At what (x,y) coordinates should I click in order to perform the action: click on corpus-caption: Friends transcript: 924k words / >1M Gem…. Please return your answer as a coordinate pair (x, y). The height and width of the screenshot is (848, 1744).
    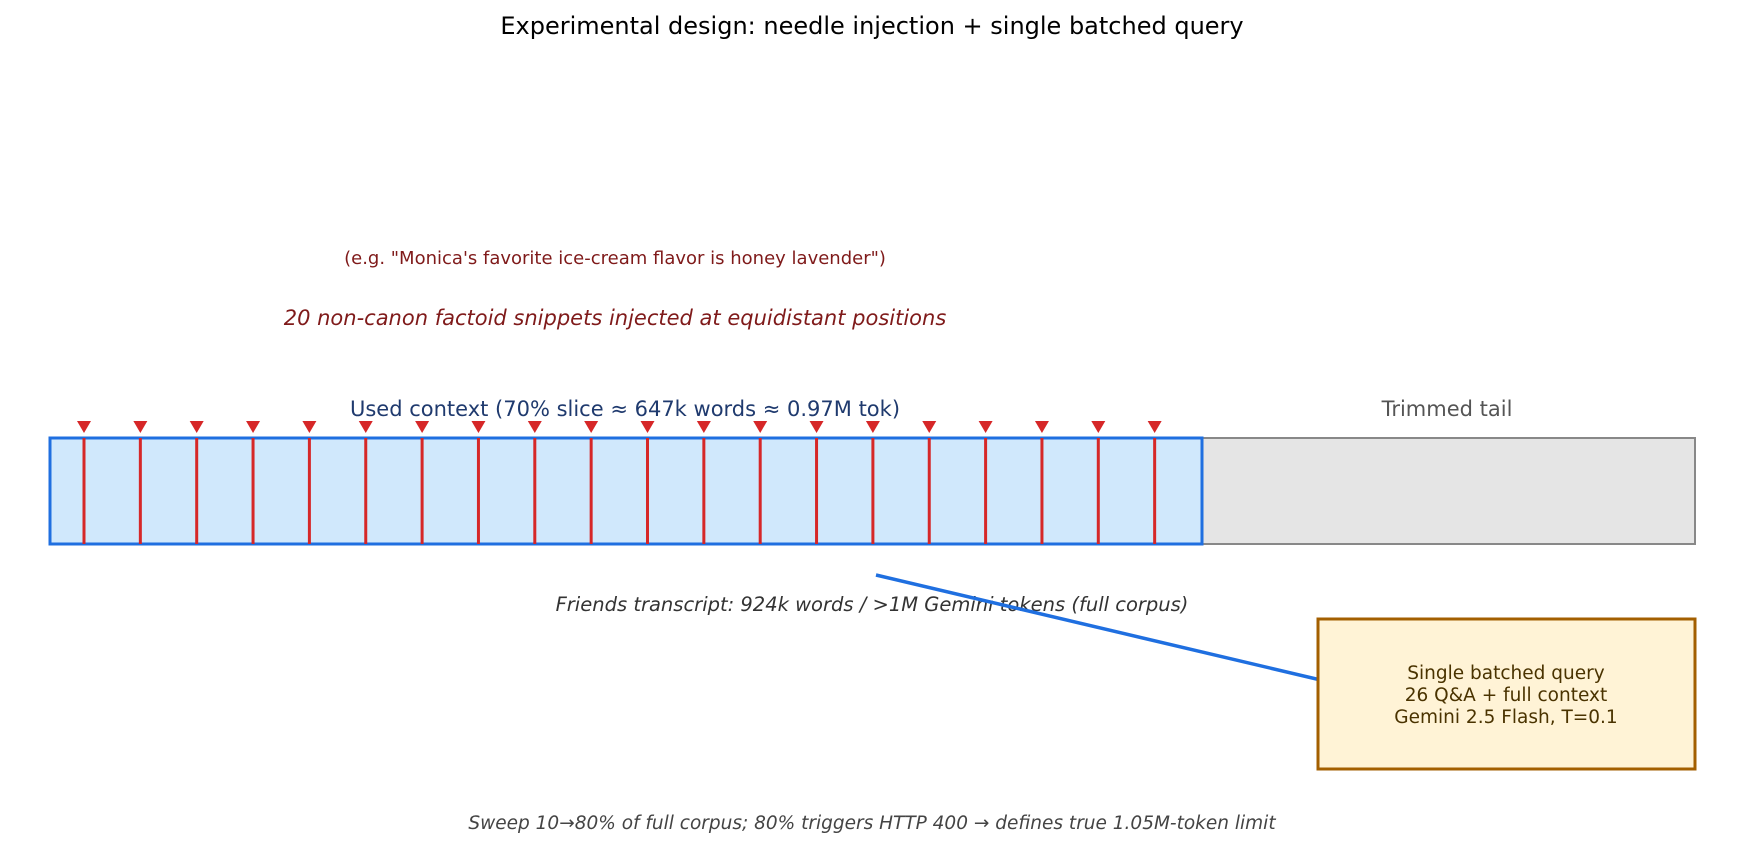
    Looking at the image, I should click on (872, 604).